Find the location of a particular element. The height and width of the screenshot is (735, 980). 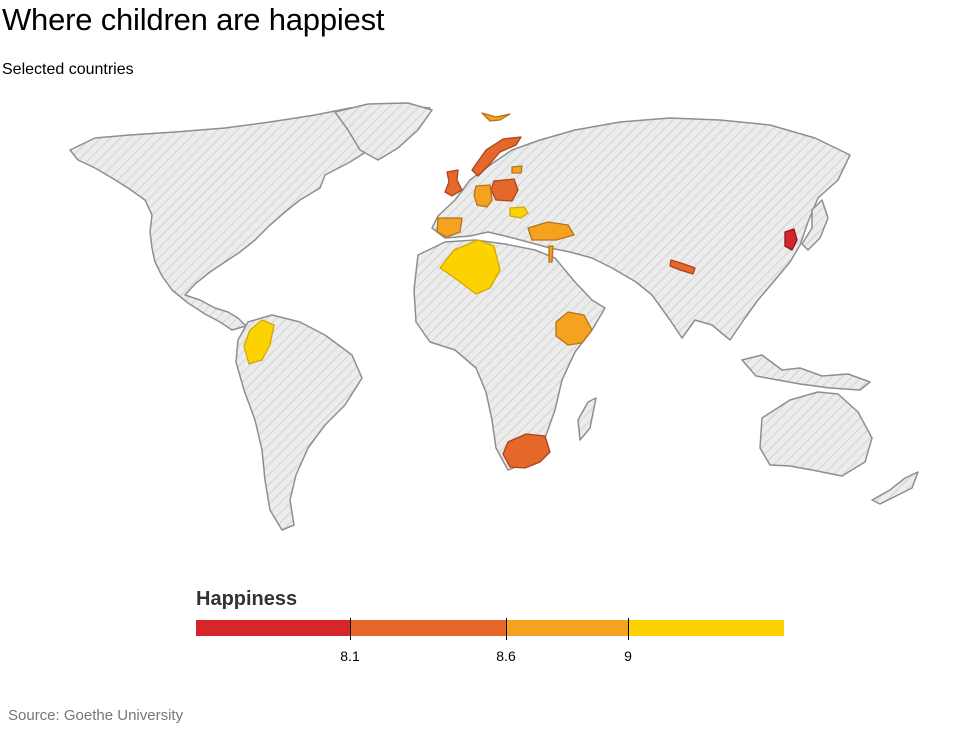

country-united-kingdom is located at coordinates (453, 183).